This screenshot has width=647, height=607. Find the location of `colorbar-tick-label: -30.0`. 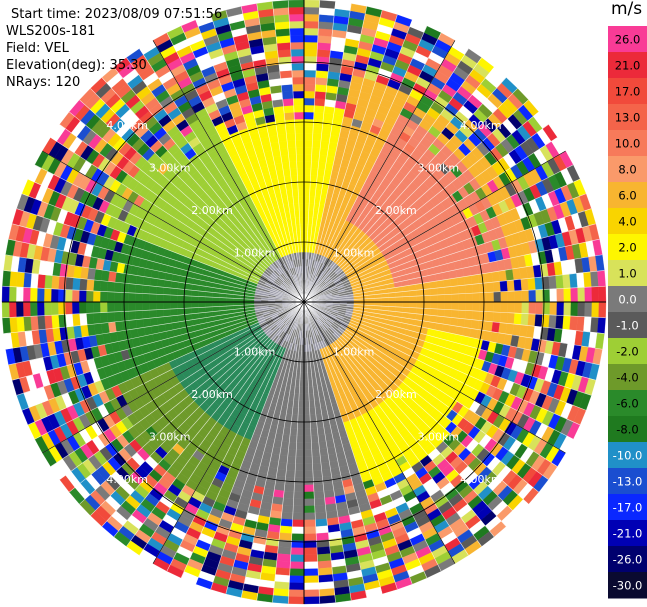

colorbar-tick-label: -30.0 is located at coordinates (628, 586).